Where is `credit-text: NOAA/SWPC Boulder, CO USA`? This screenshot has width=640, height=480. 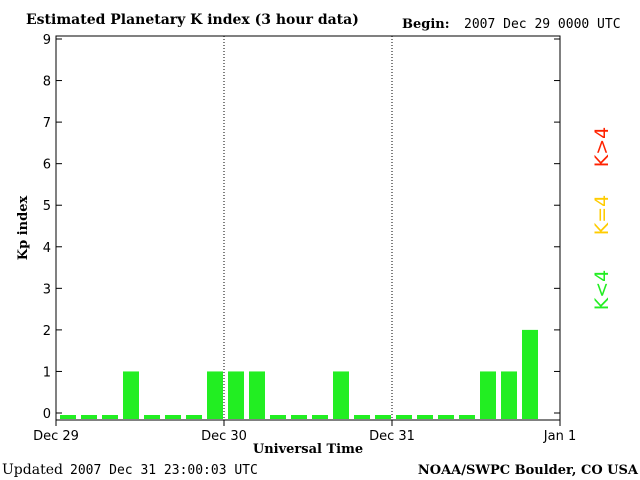
credit-text: NOAA/SWPC Boulder, CO USA is located at coordinates (528, 470).